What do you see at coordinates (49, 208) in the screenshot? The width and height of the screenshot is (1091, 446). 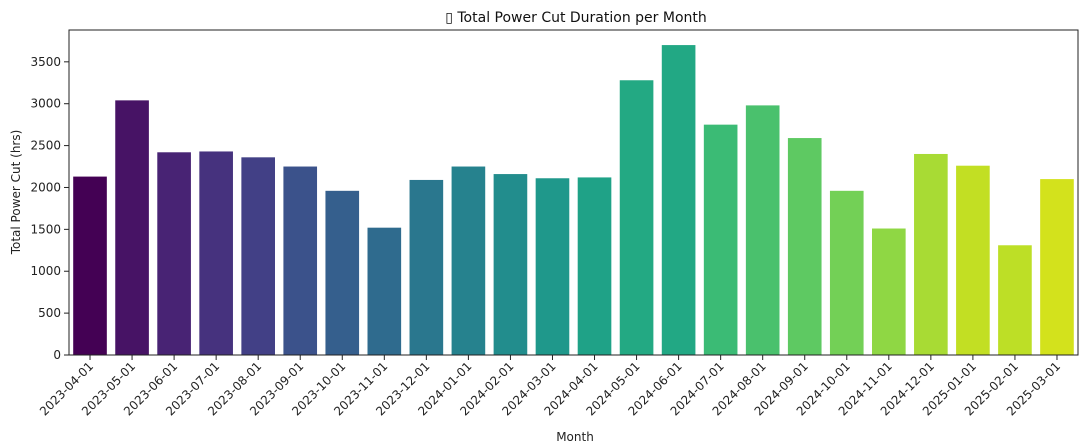 I see `y-axis: 0 500 1000 1500 2000 2500 3000 3500` at bounding box center [49, 208].